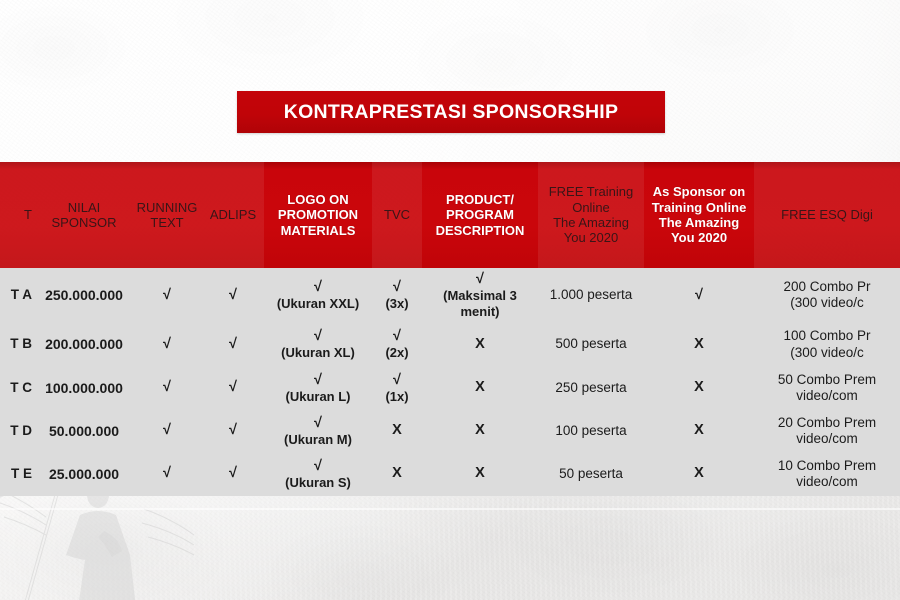 The height and width of the screenshot is (600, 900). What do you see at coordinates (827, 465) in the screenshot?
I see `esq-line-1: 10 Combo Prem` at bounding box center [827, 465].